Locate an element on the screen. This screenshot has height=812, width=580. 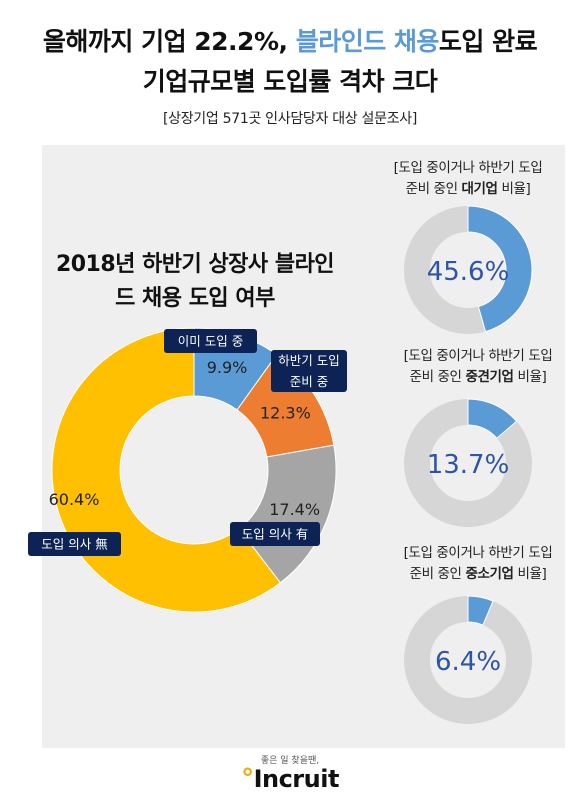
ring-value-large is located at coordinates (500, 269).